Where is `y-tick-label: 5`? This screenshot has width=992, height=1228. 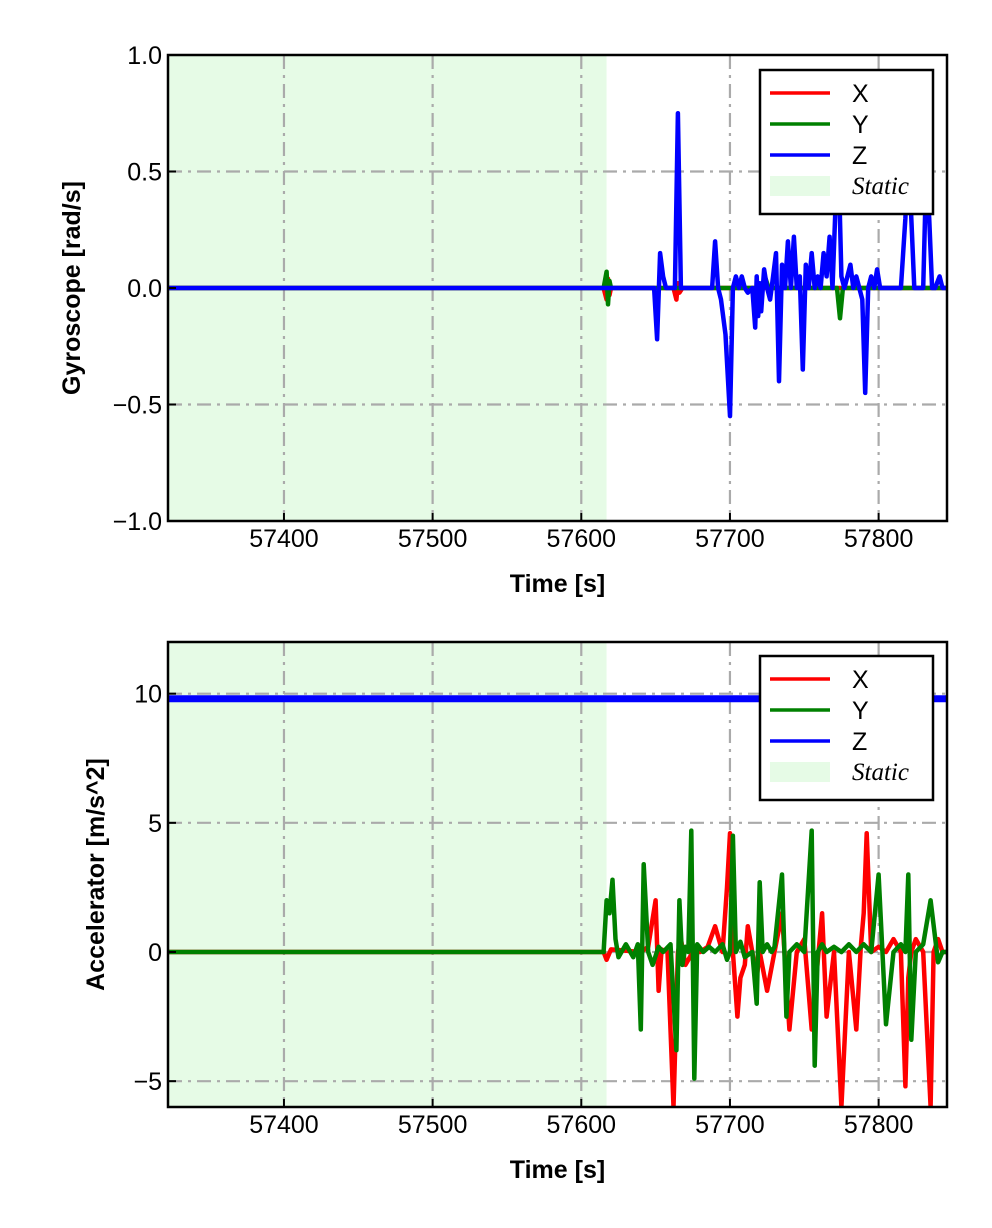 y-tick-label: 5 is located at coordinates (155, 824).